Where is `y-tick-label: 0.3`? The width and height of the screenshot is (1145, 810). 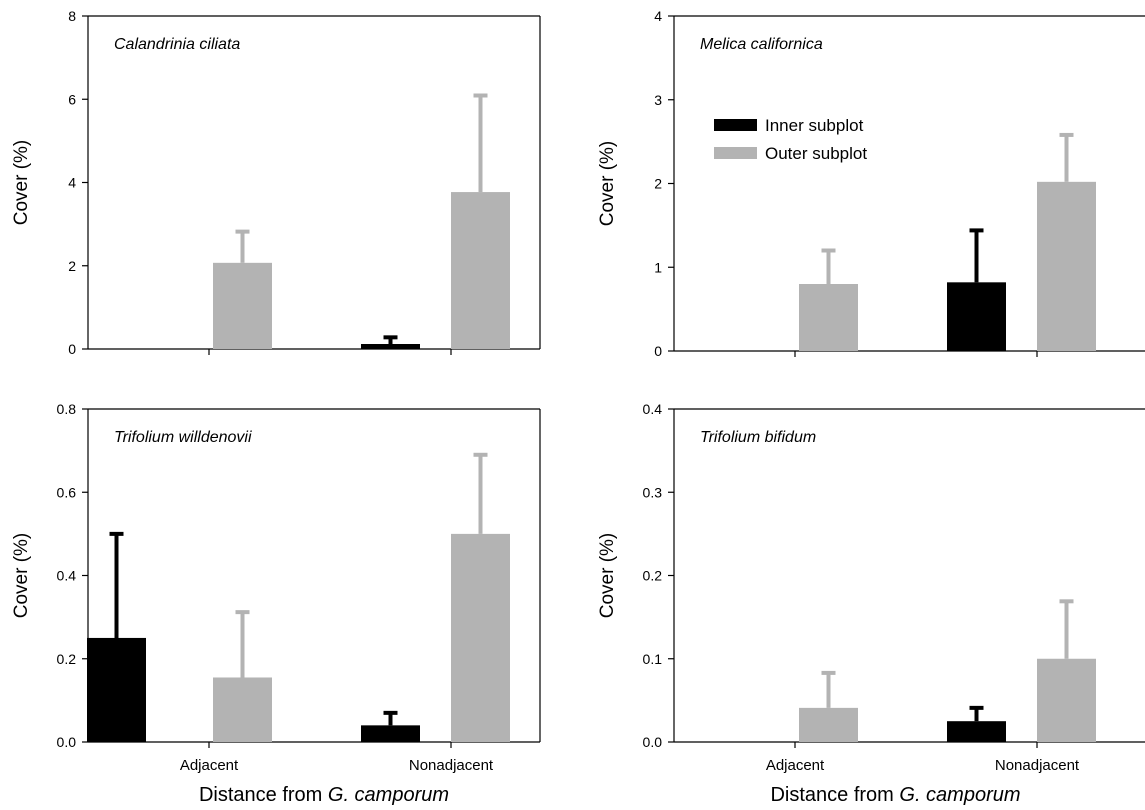
y-tick-label: 0.3 is located at coordinates (653, 492).